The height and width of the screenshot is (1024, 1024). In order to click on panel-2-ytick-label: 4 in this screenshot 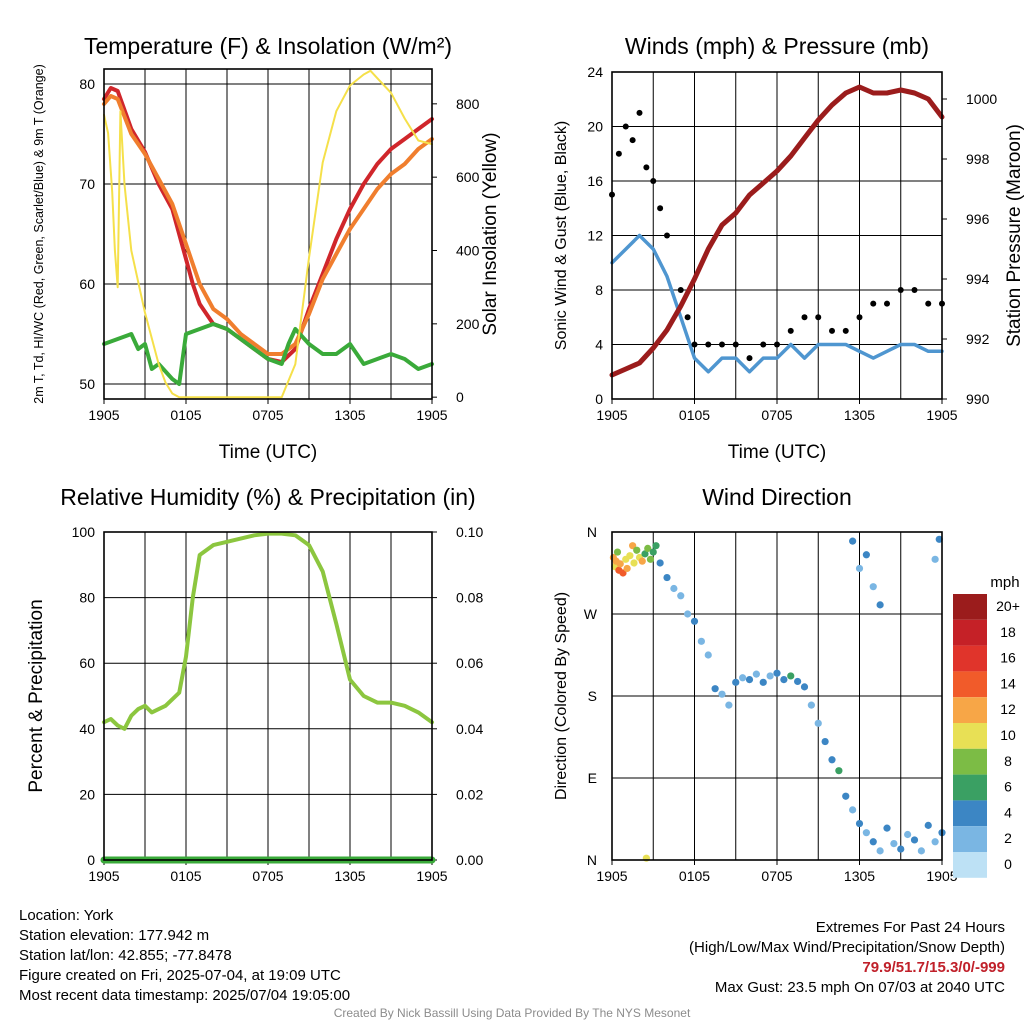, I will do `click(599, 345)`.